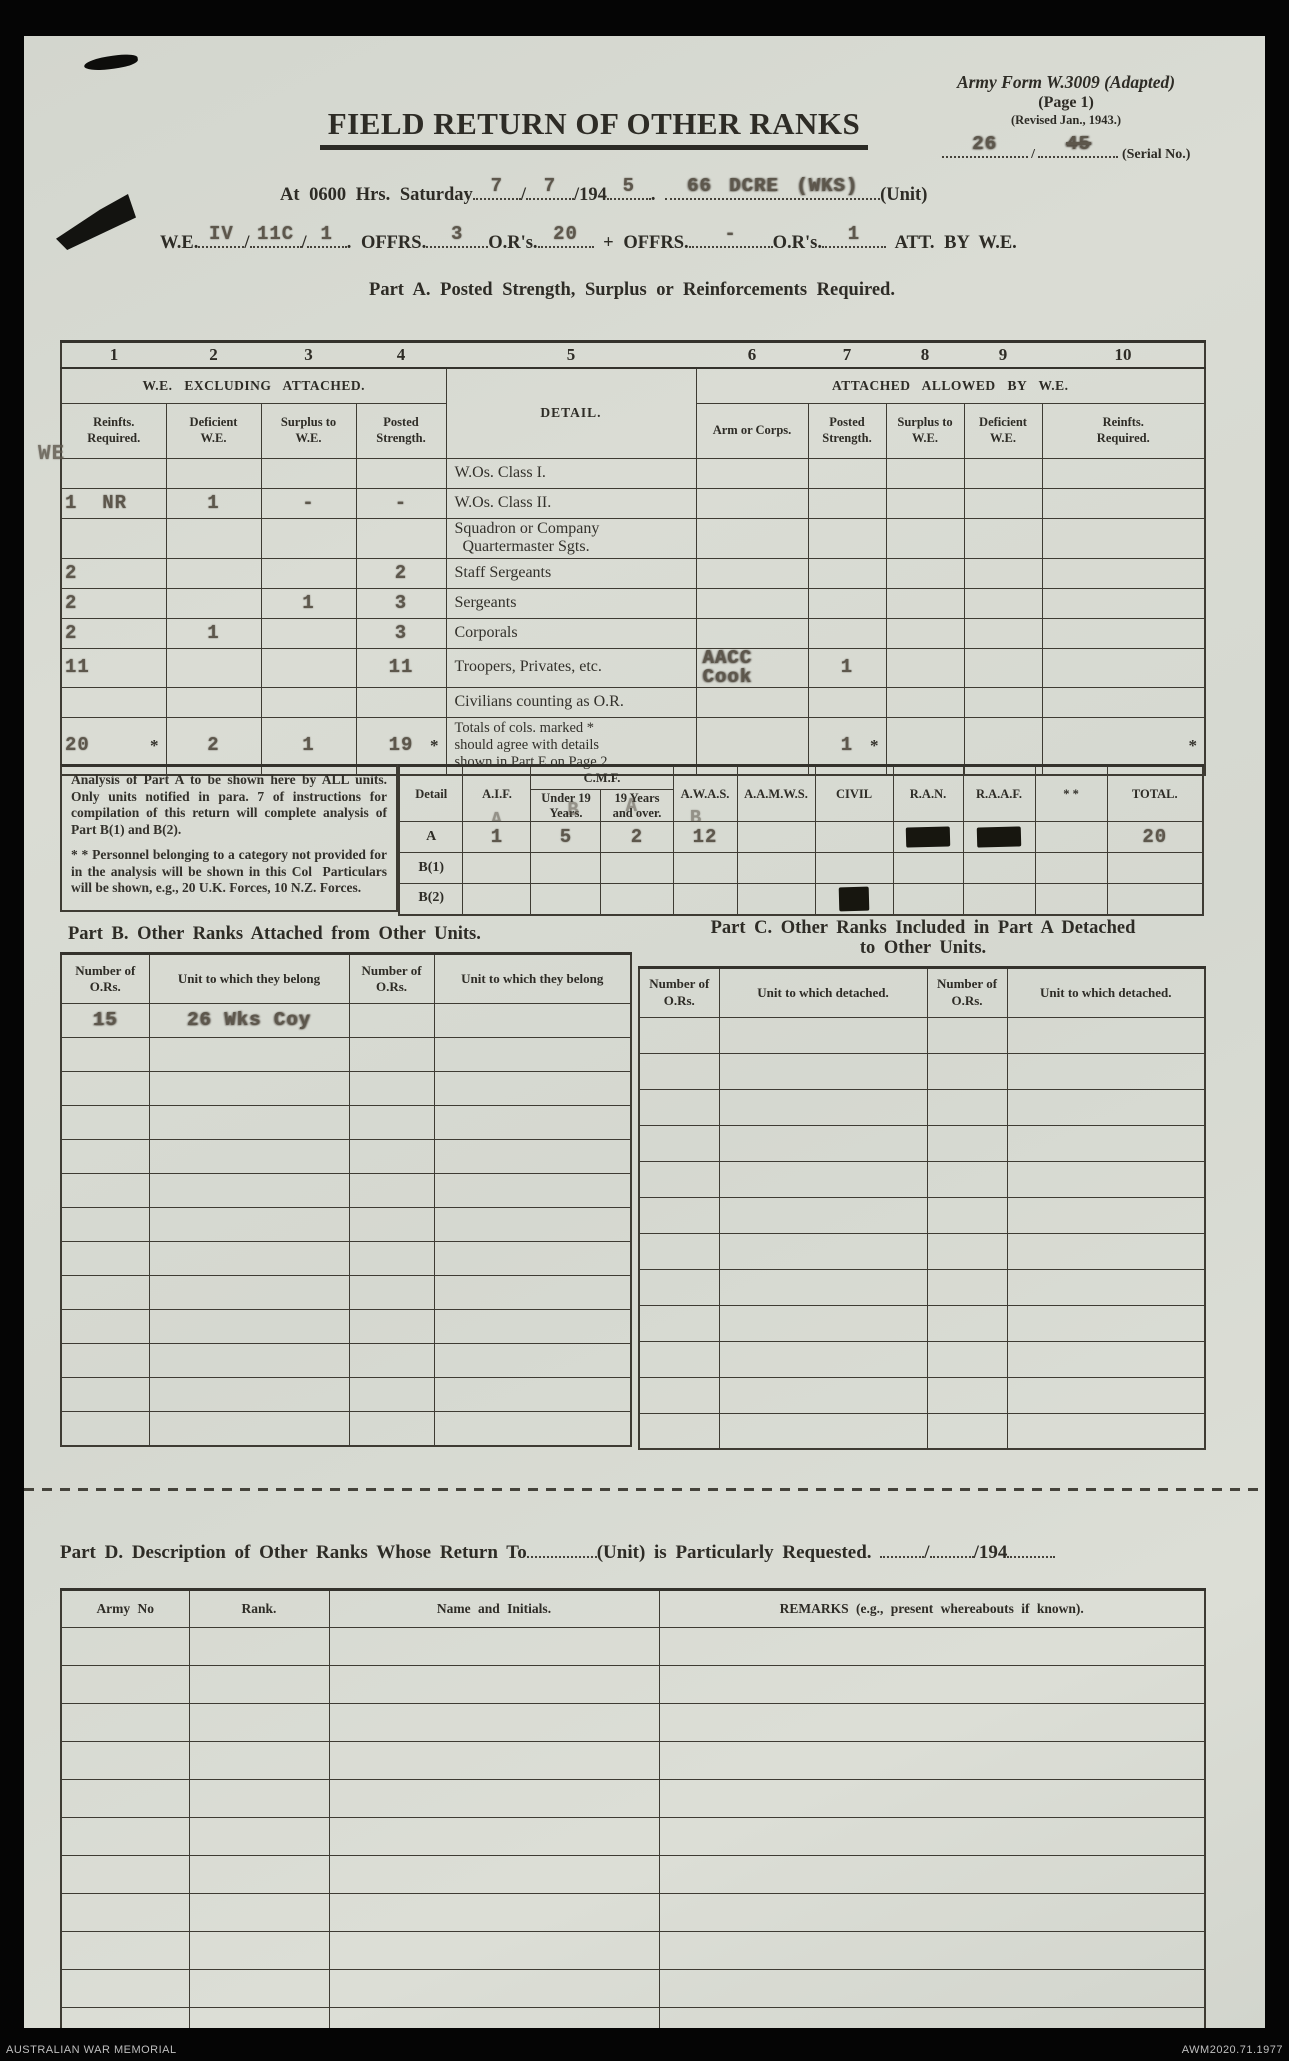 The image size is (1289, 2061). Describe the element at coordinates (1106, 992) in the screenshot. I see `part-c-header-4: Unit to which detached.` at that location.